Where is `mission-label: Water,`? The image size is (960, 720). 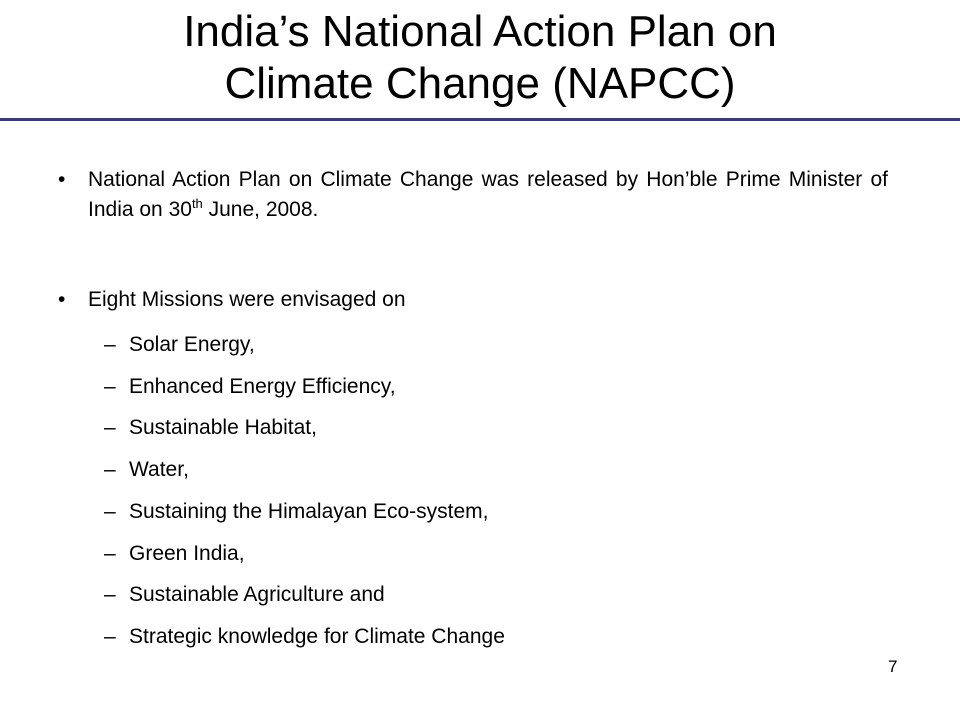 mission-label: Water, is located at coordinates (159, 469).